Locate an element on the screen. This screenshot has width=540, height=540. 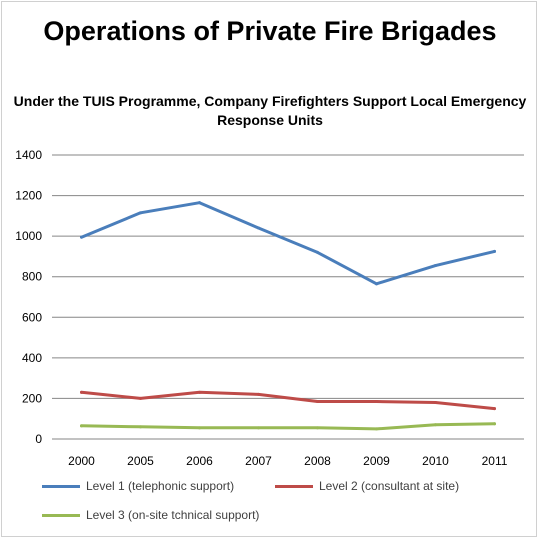
y-axis: 0 200 400 600 800 1000 1200 1400 is located at coordinates (28, 297).